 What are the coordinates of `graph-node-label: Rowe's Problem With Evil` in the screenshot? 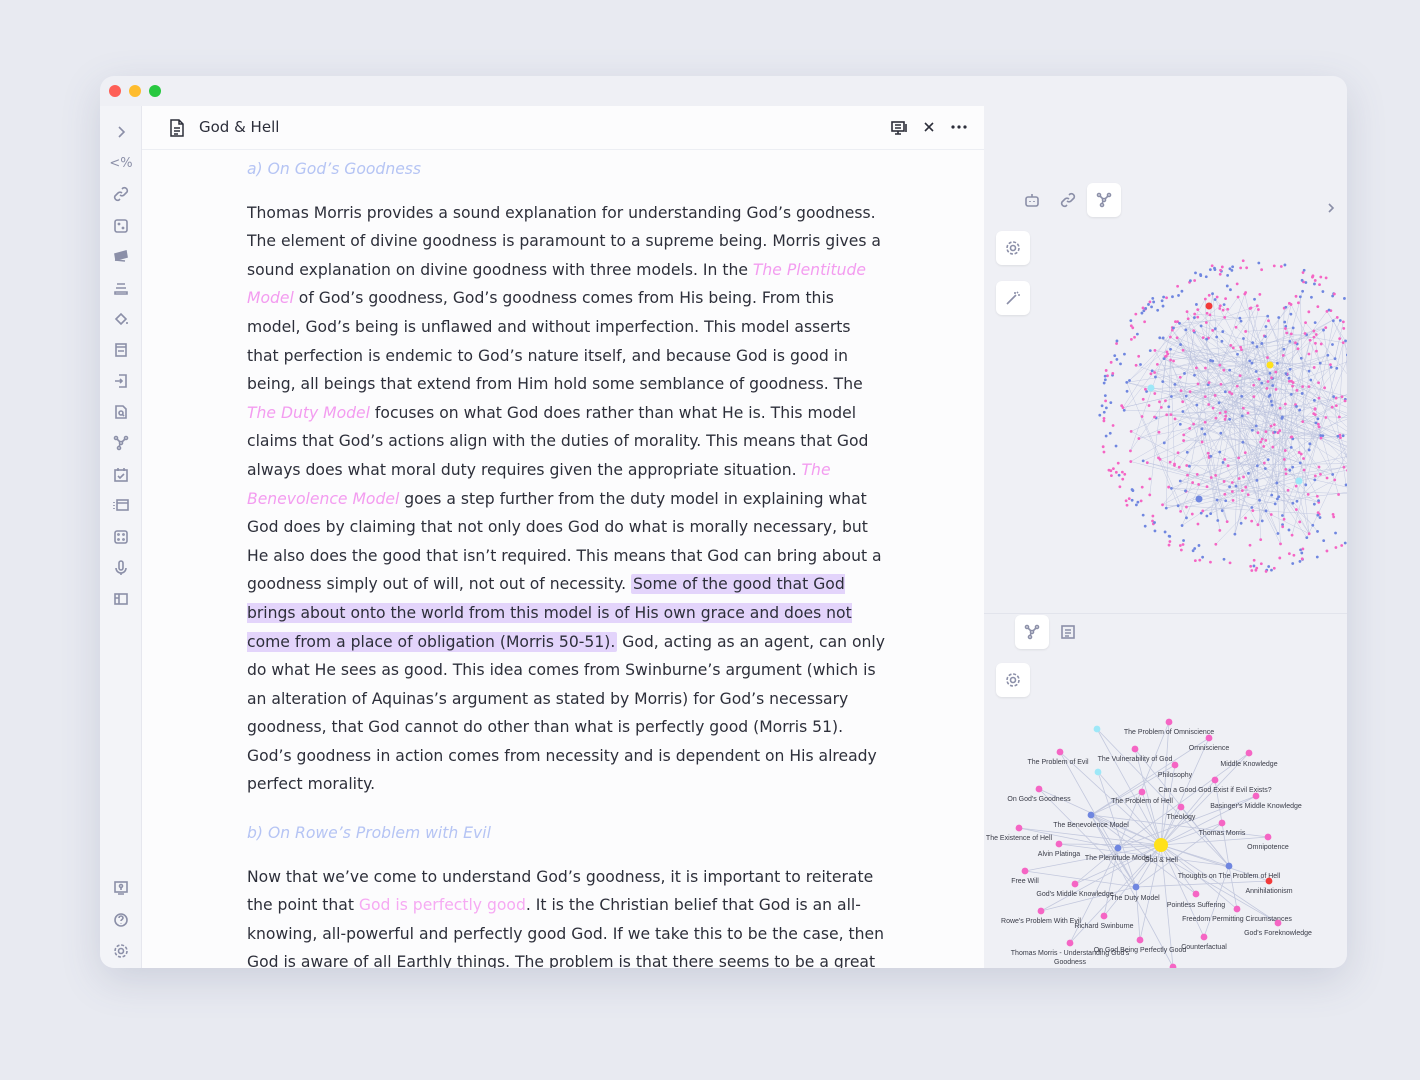 It's located at (1041, 921).